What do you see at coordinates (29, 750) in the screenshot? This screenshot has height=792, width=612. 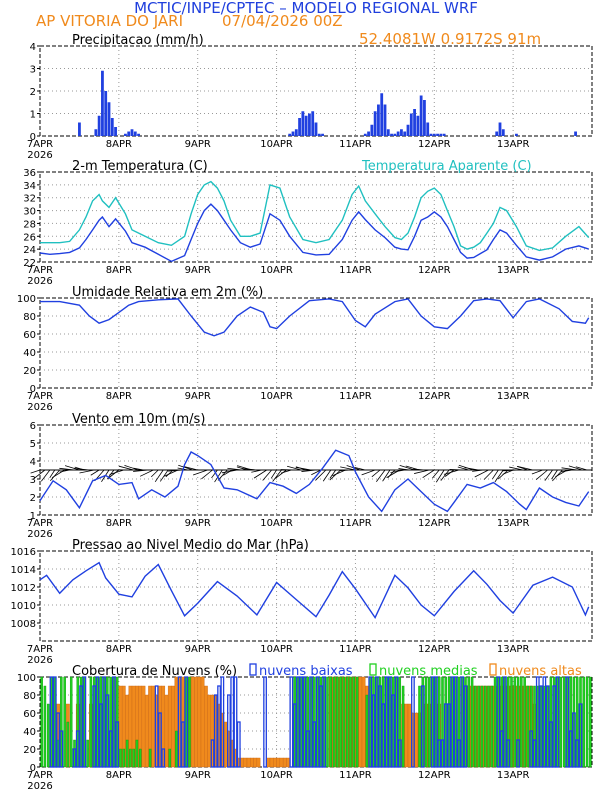 I see `y-tick-label: 20` at bounding box center [29, 750].